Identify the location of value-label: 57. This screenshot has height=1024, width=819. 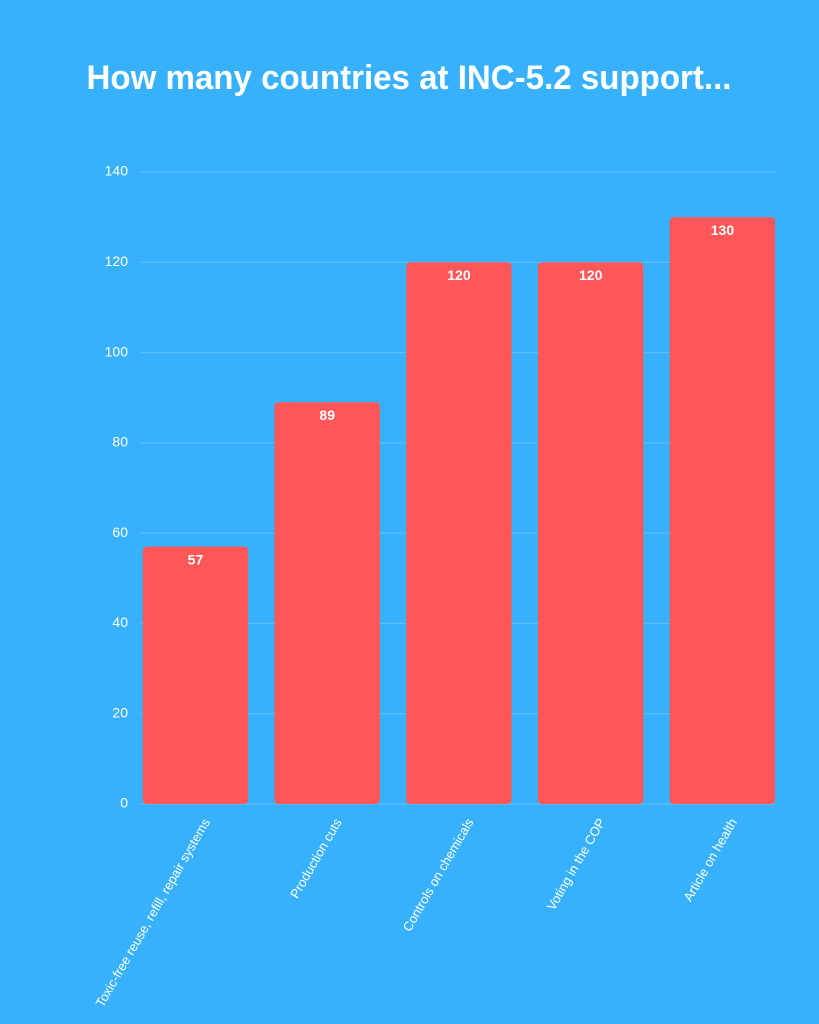
(196, 559).